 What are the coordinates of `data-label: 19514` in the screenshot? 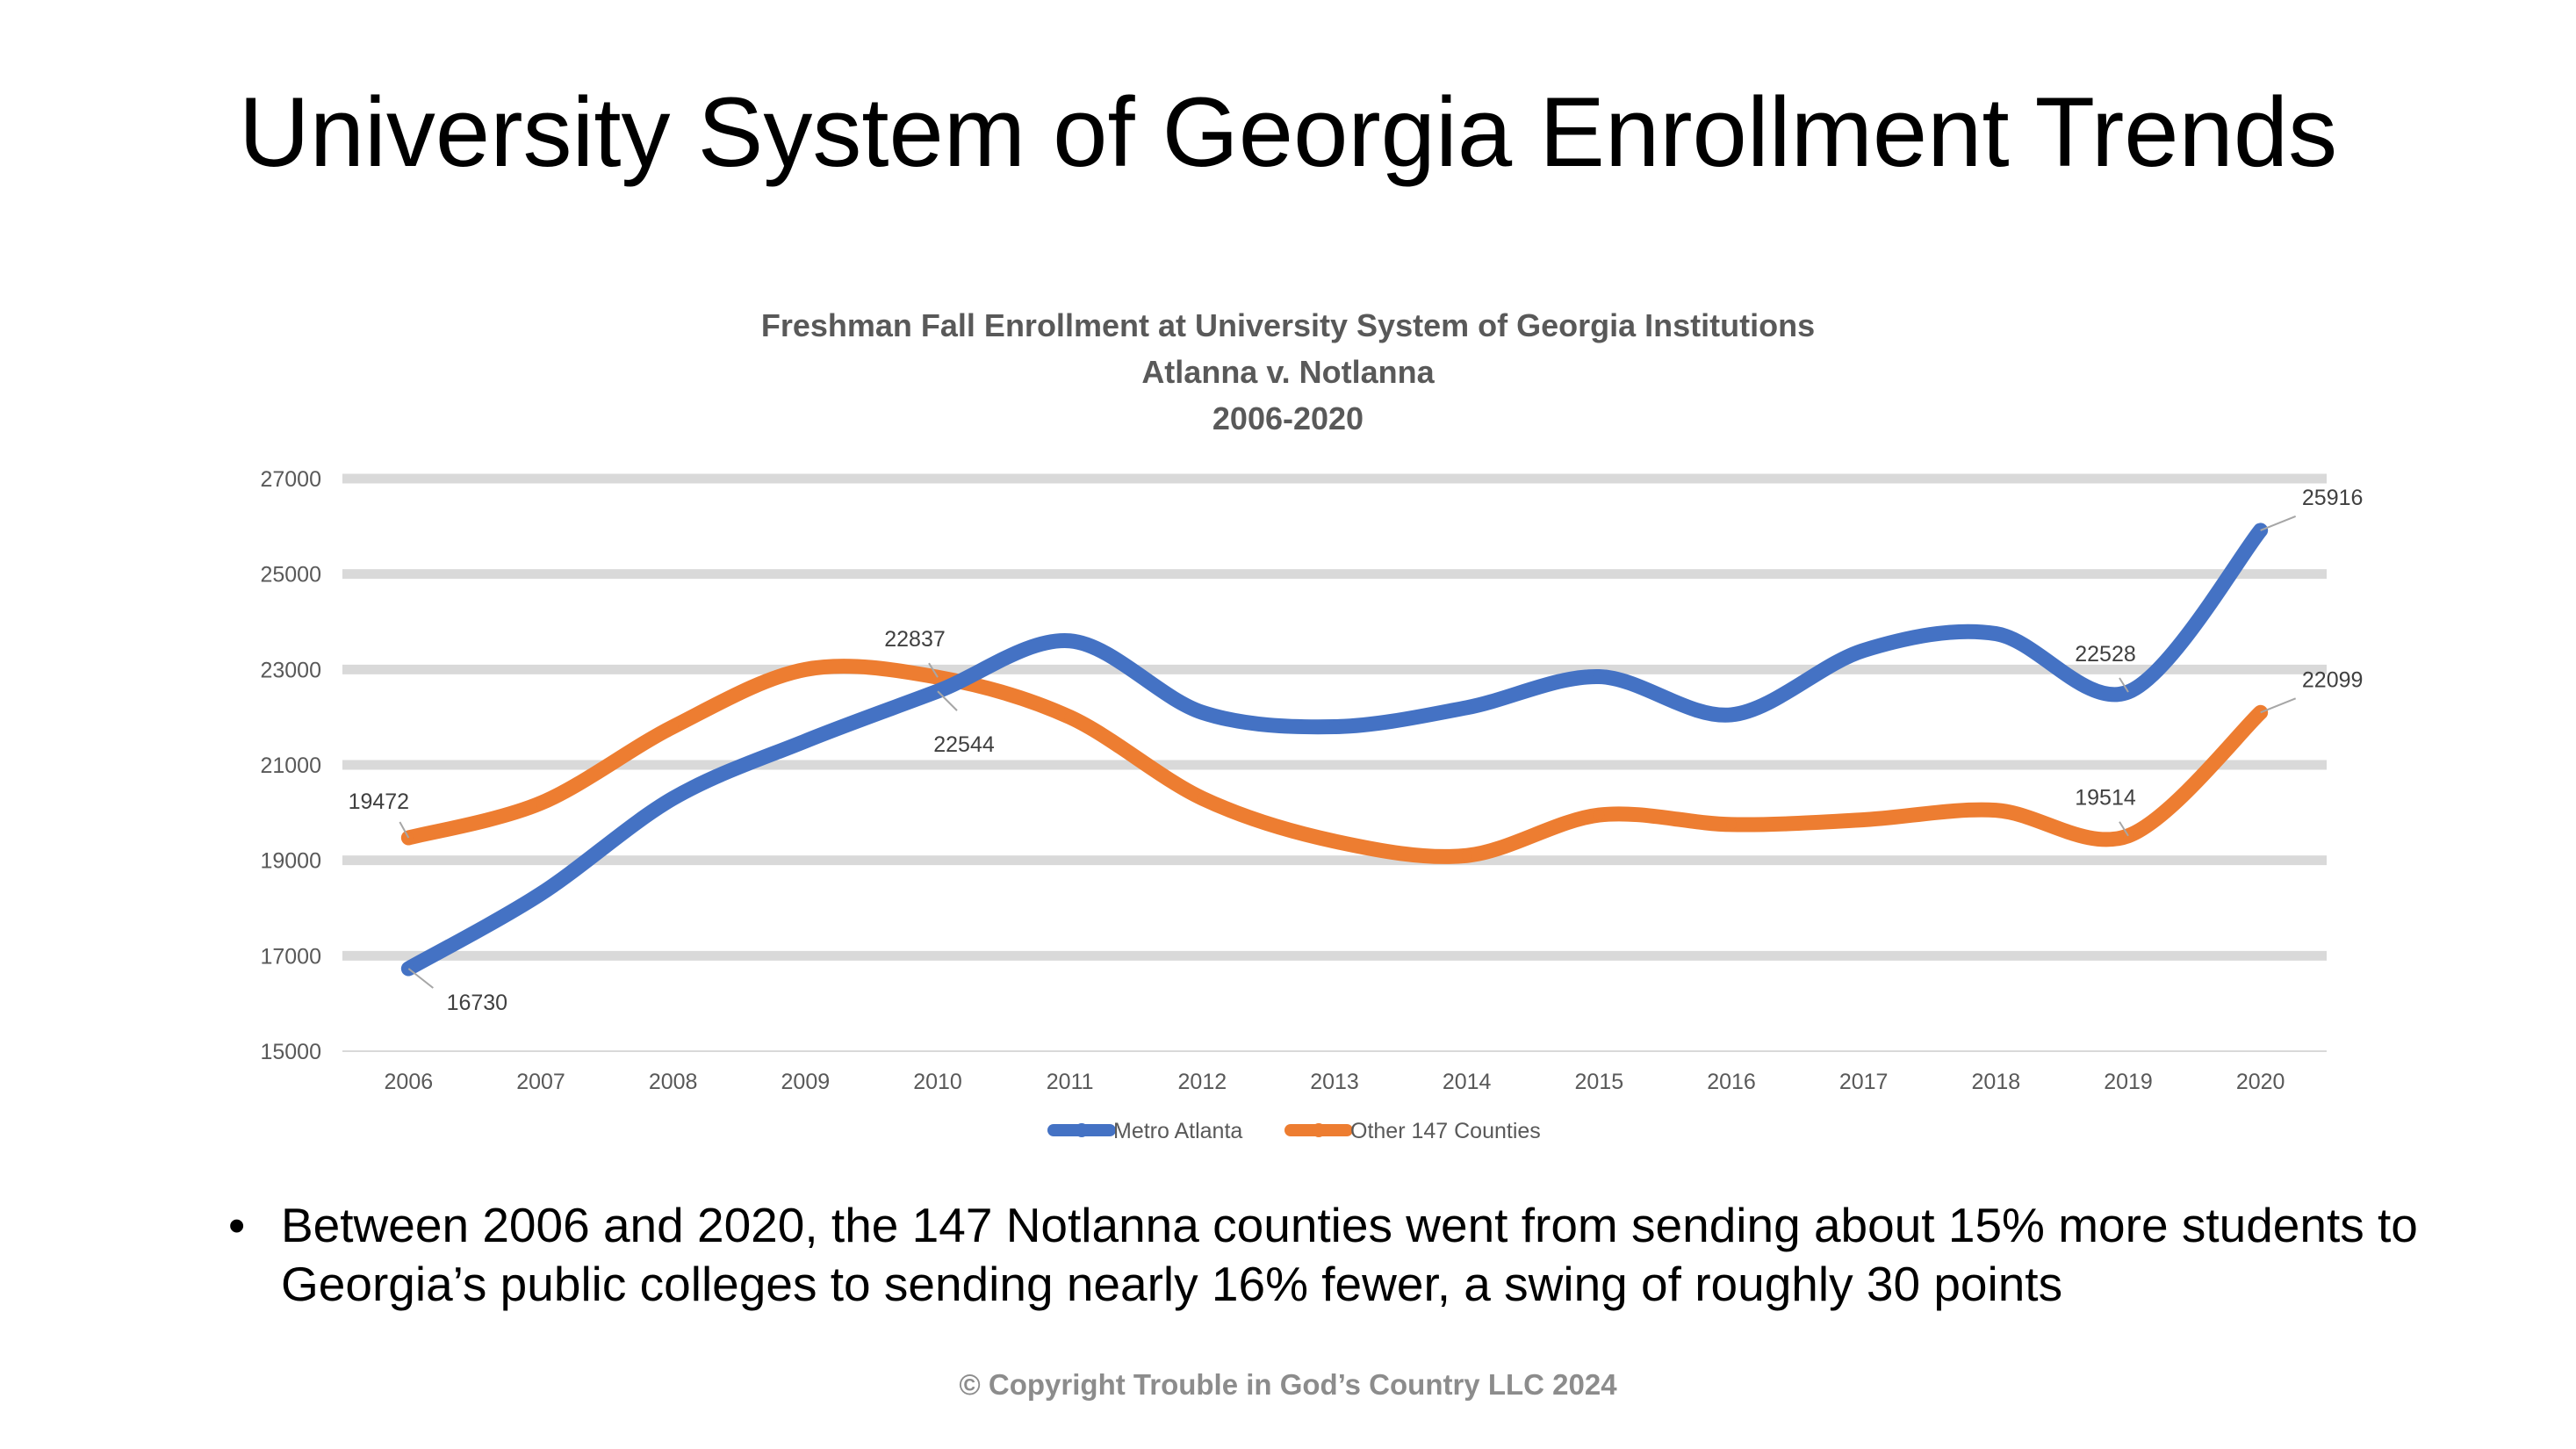 It's located at (2105, 798).